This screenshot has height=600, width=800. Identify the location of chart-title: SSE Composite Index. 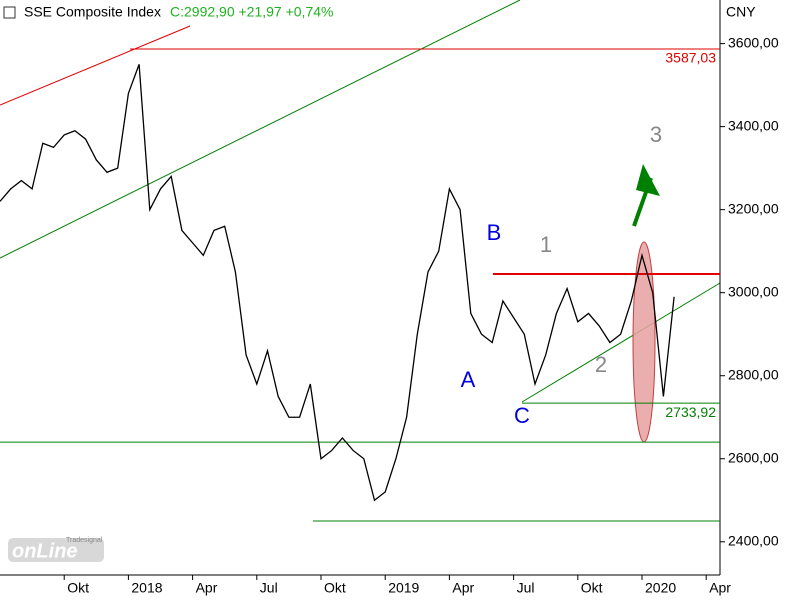
(92, 12).